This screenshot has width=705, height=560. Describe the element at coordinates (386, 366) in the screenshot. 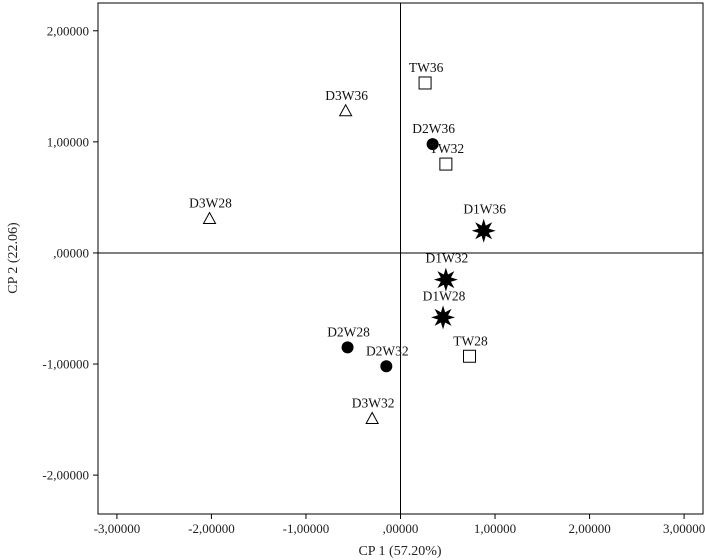

I see `point-d2w32-circle-marker` at that location.